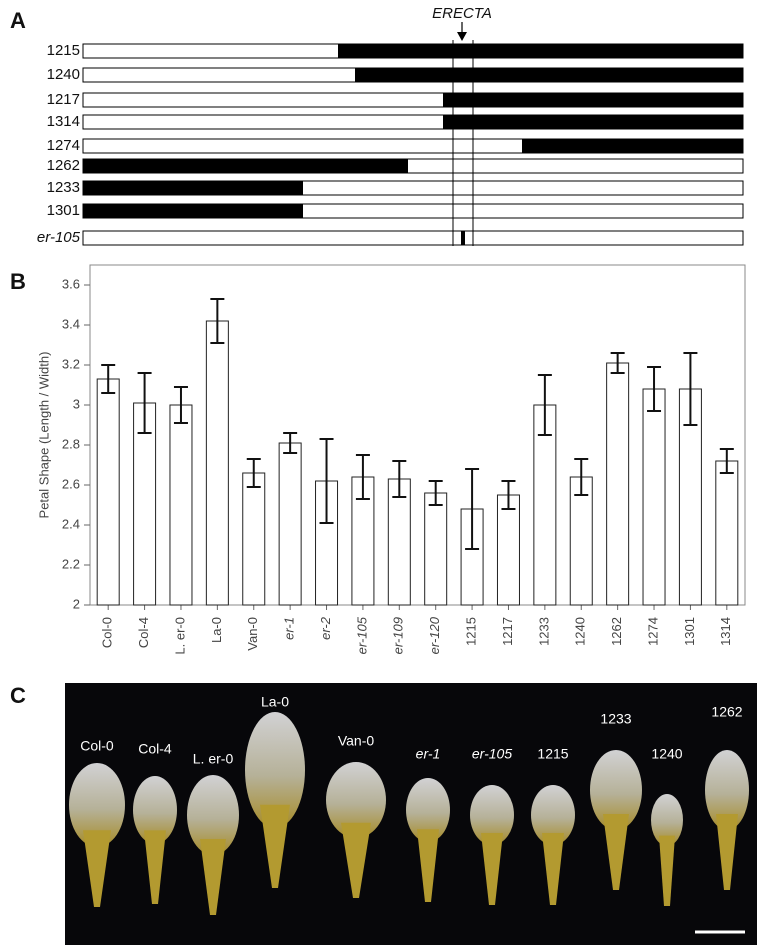  Describe the element at coordinates (434, 635) in the screenshot. I see `x-tick-label: er-120` at that location.